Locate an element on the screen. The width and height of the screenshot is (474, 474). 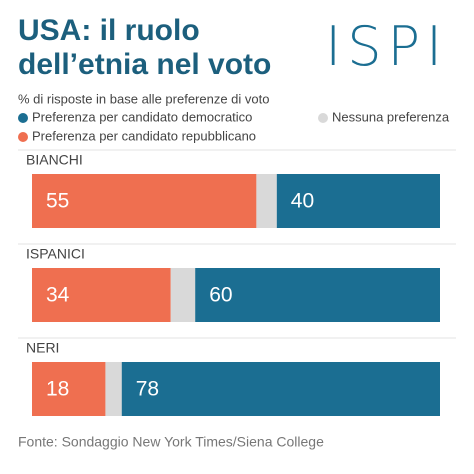
value-label: 78 is located at coordinates (147, 389).